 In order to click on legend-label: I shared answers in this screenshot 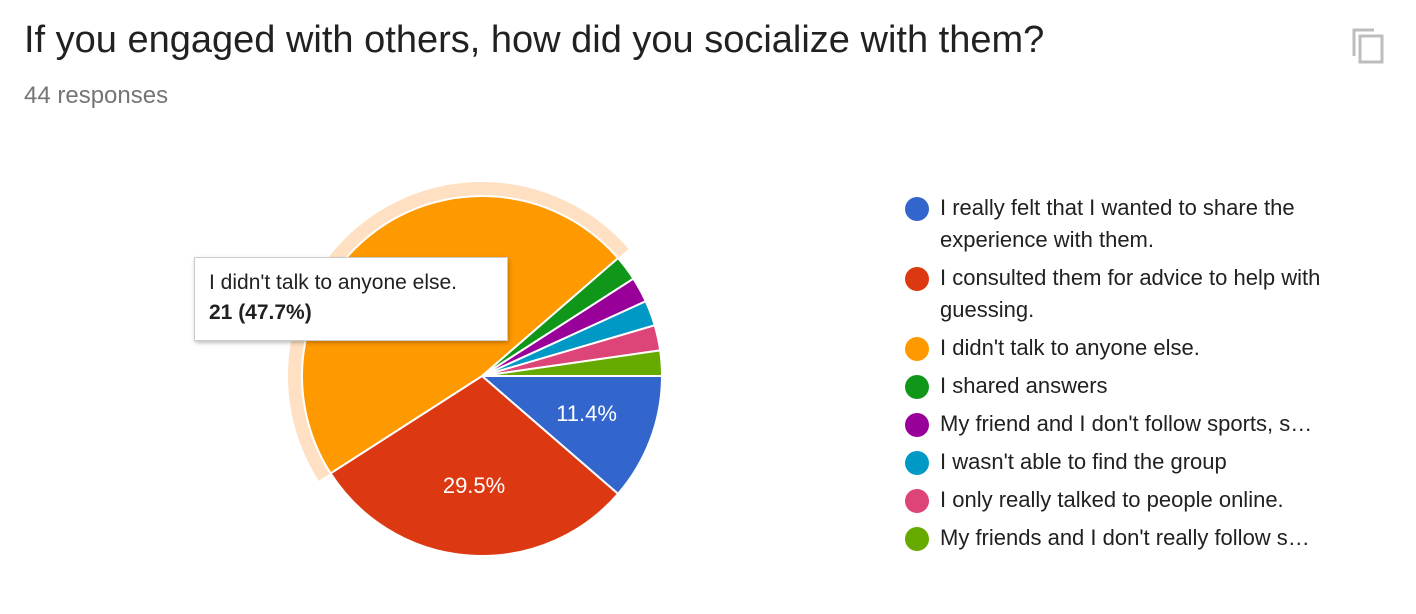, I will do `click(1024, 385)`.